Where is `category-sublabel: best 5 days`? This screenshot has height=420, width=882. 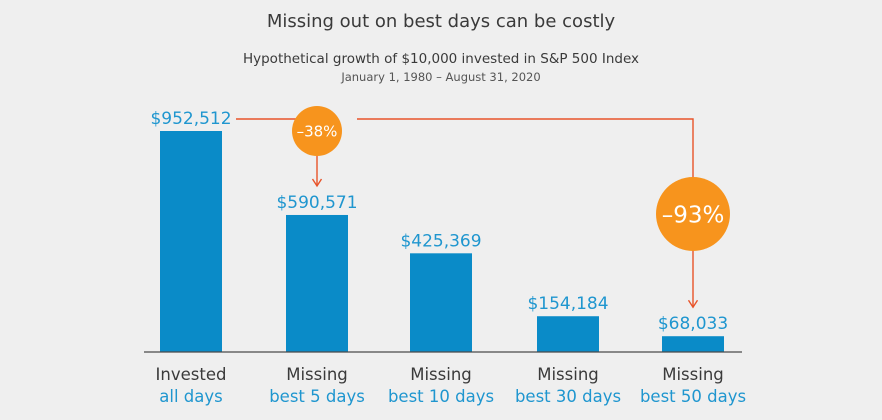
category-sublabel: best 5 days is located at coordinates (317, 396).